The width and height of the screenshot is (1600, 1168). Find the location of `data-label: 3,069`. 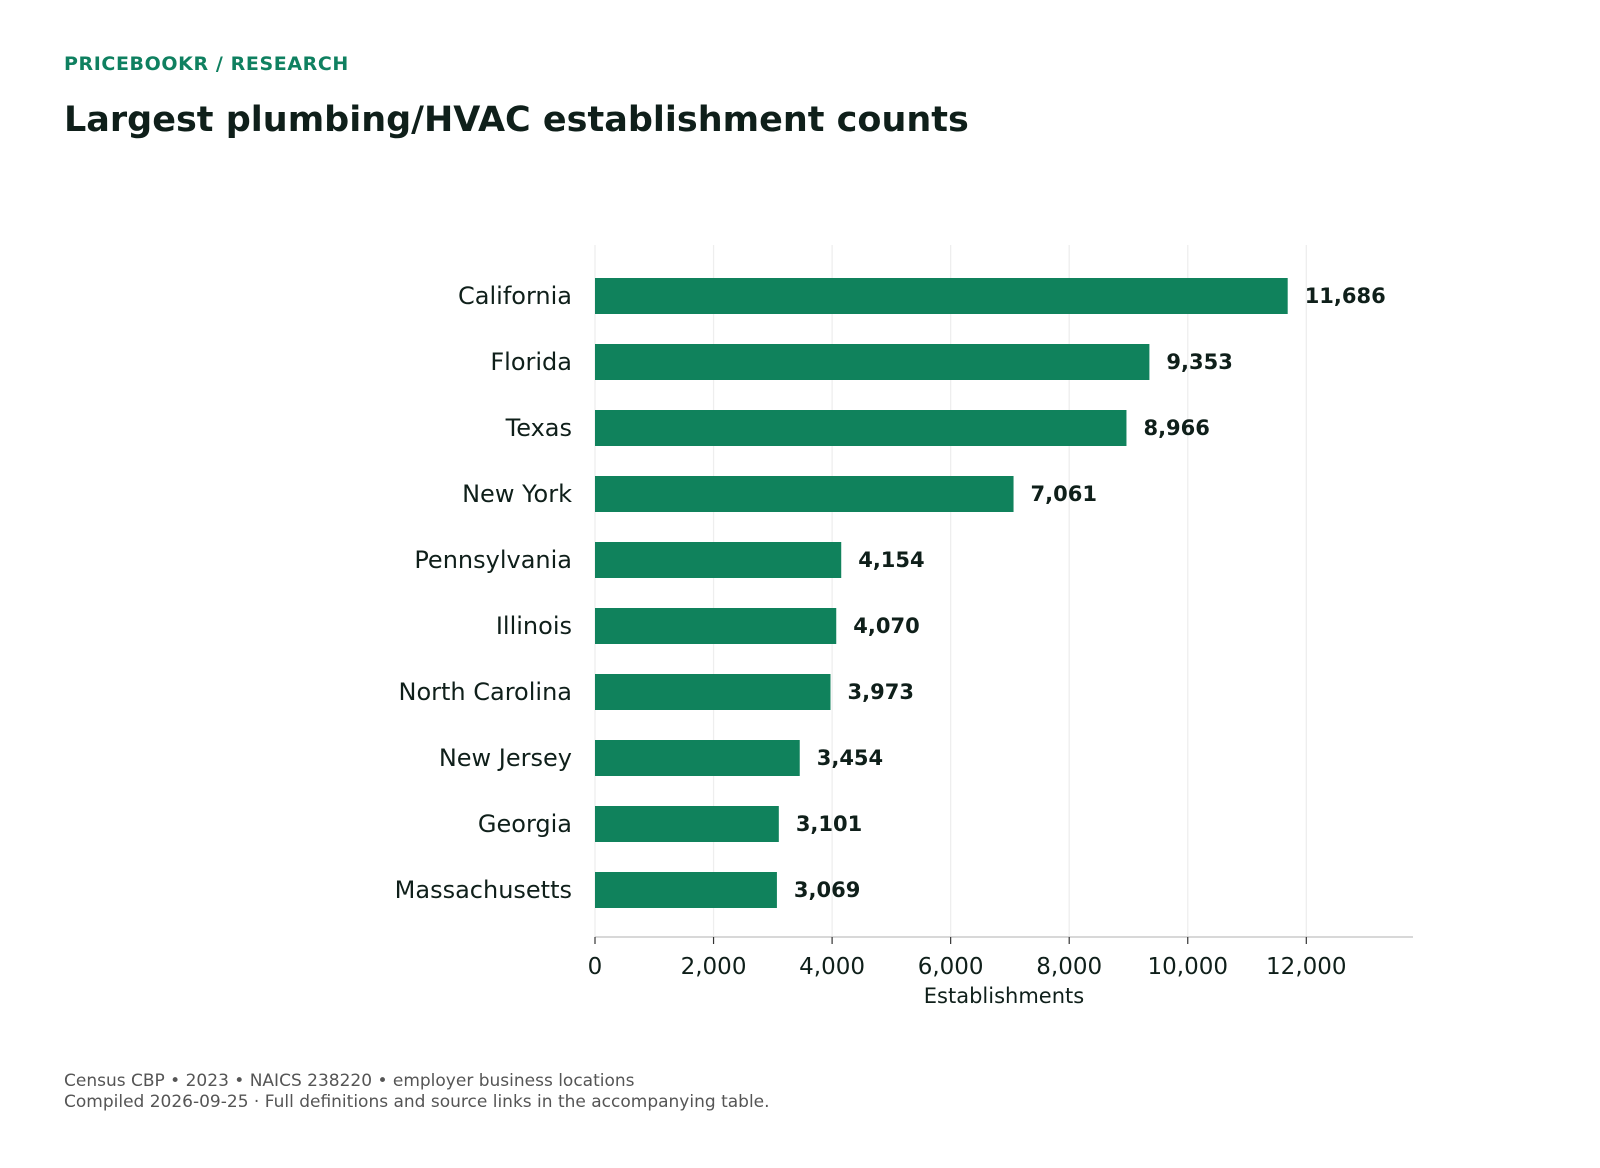

data-label: 3,069 is located at coordinates (827, 890).